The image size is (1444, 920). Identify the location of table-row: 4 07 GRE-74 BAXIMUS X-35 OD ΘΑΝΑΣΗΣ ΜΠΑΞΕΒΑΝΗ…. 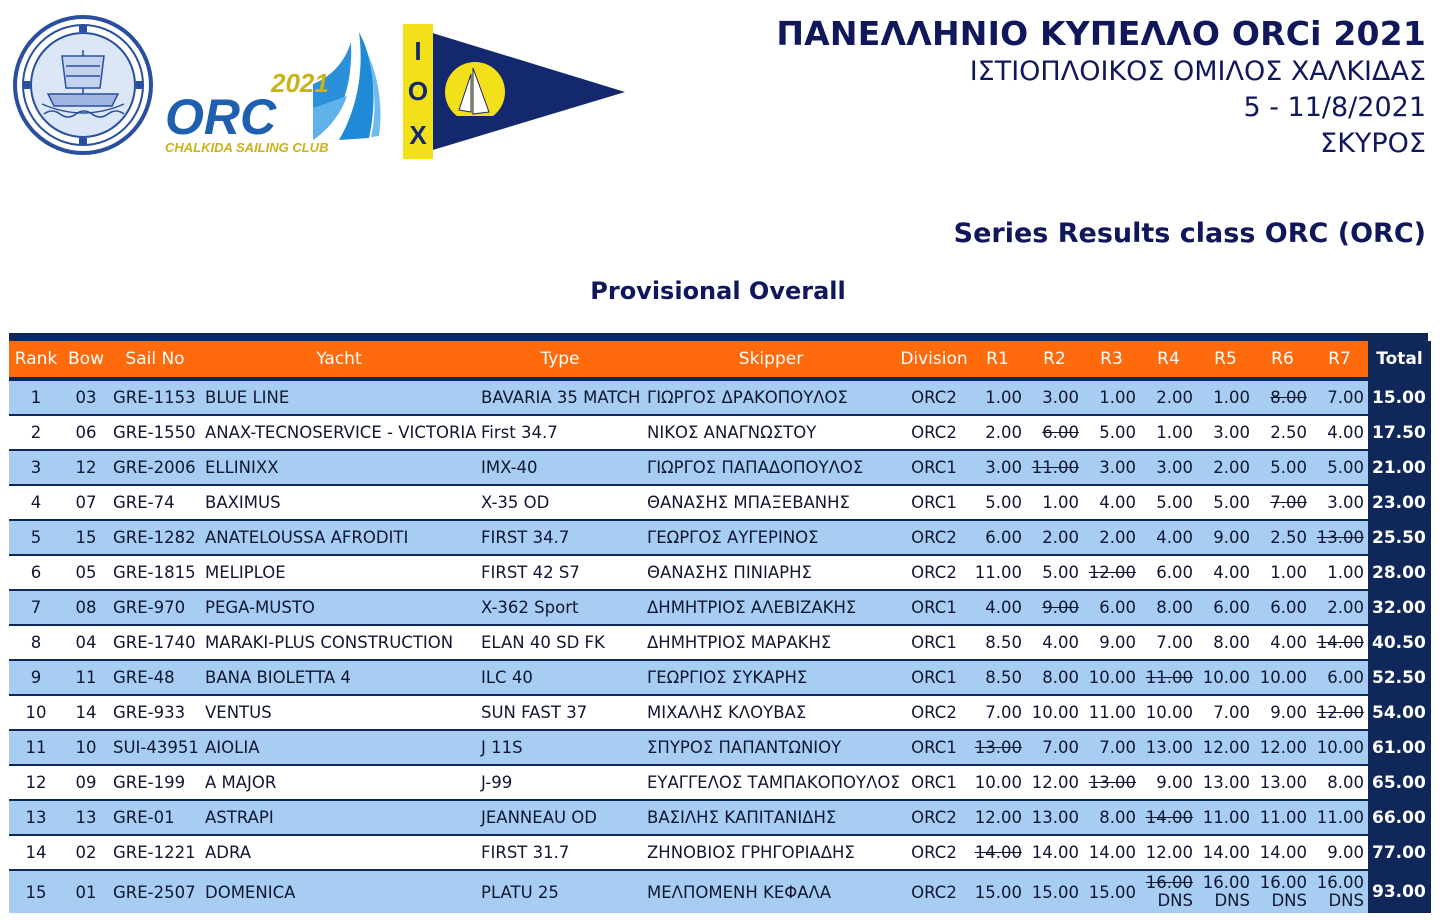
(720, 502).